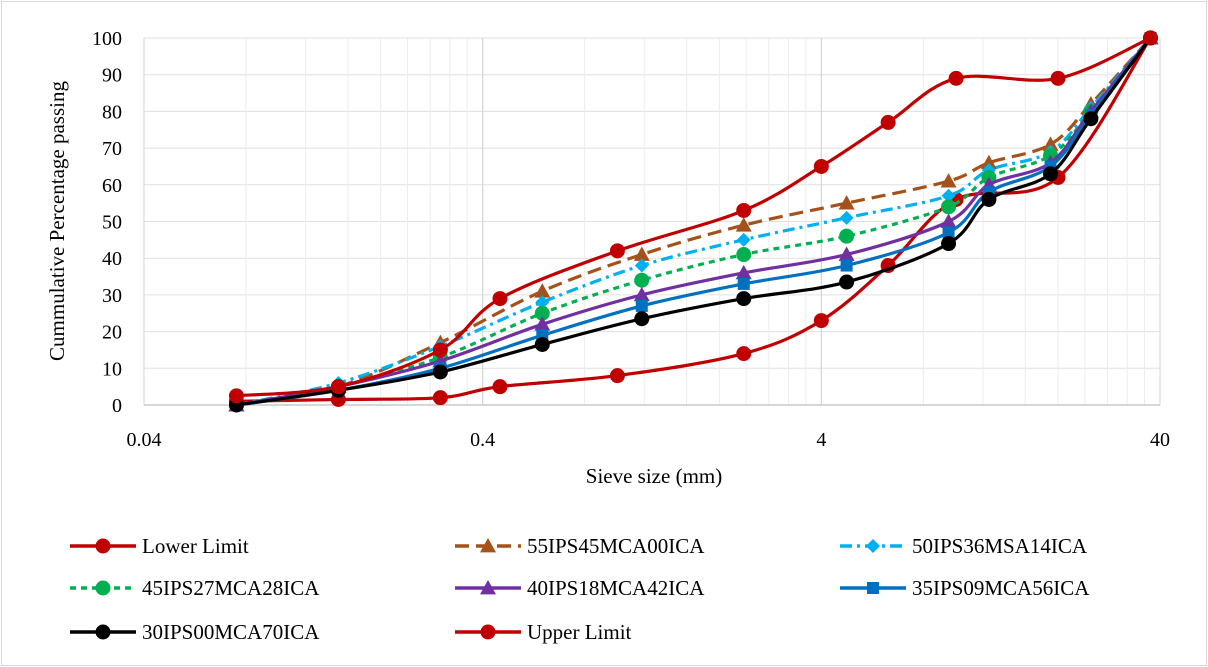 This screenshot has width=1208, height=667. What do you see at coordinates (580, 546) in the screenshot?
I see `legend-item: 55IPS45MCA00ICA` at bounding box center [580, 546].